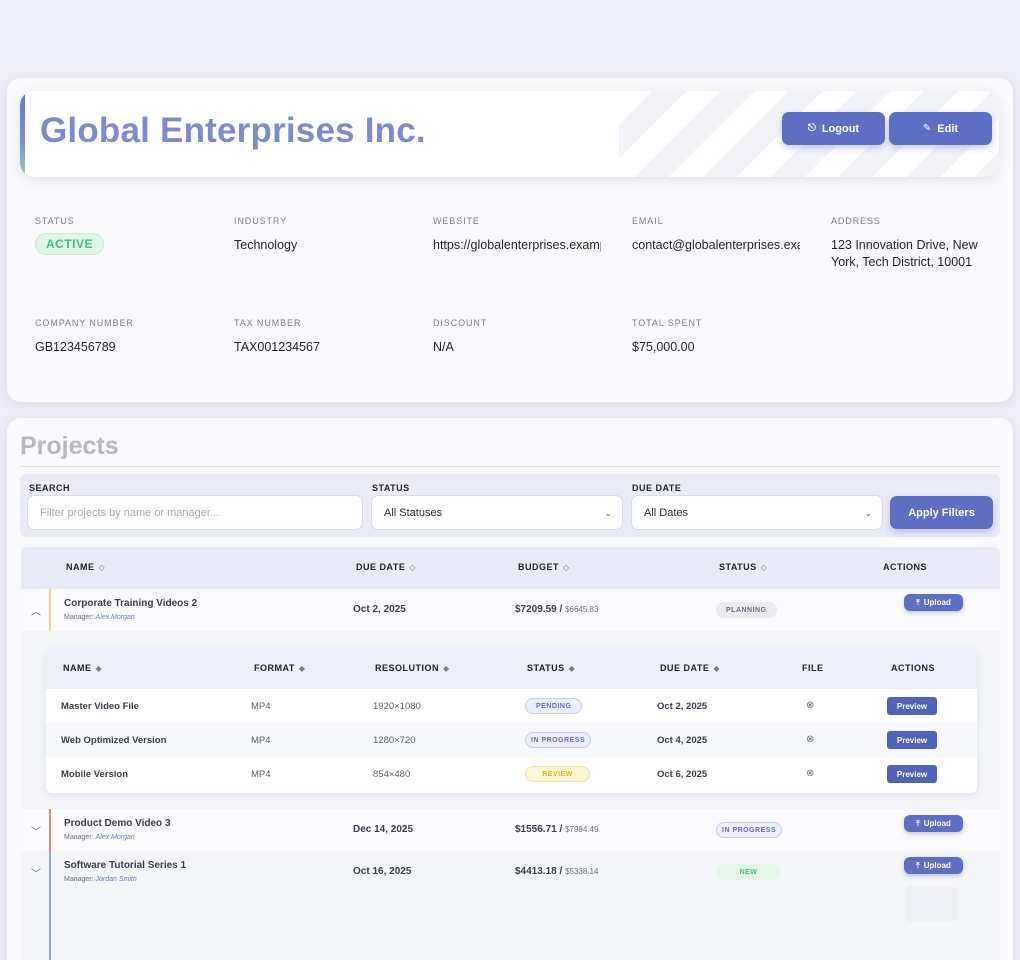  What do you see at coordinates (757, 512) in the screenshot?
I see `due-date-select: All Dates ⌄` at bounding box center [757, 512].